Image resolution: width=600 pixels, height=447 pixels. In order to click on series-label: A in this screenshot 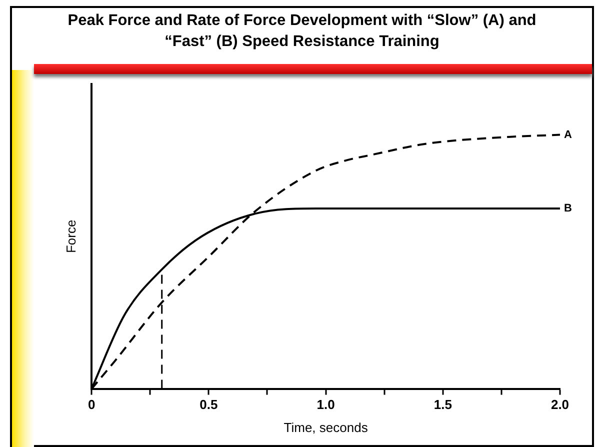, I will do `click(568, 134)`.